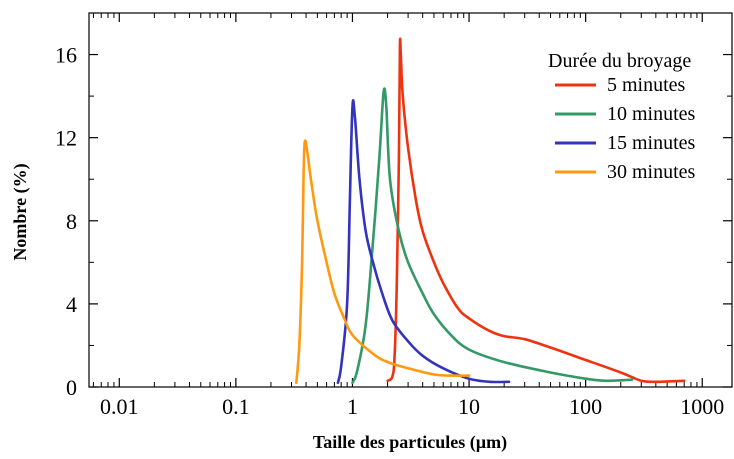  What do you see at coordinates (651, 143) in the screenshot?
I see `legend-label-3: 15 minutes` at bounding box center [651, 143].